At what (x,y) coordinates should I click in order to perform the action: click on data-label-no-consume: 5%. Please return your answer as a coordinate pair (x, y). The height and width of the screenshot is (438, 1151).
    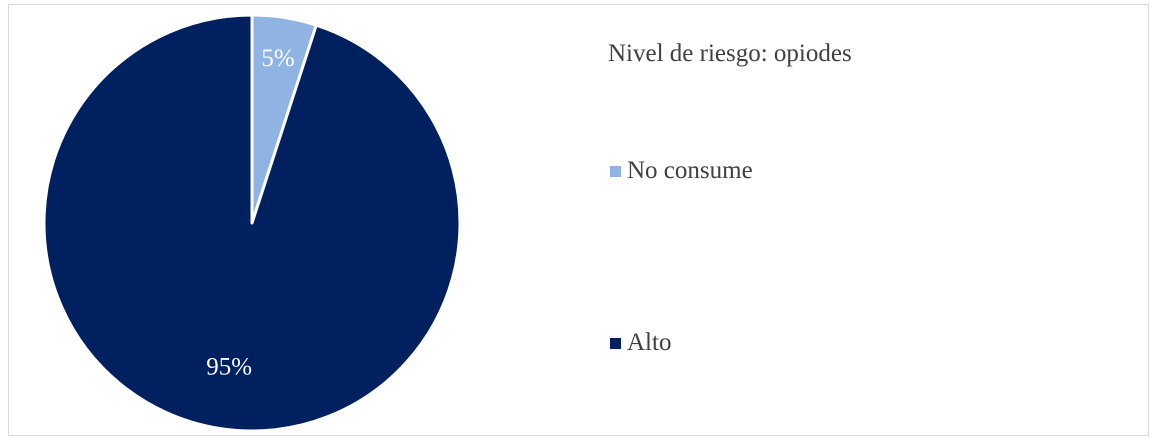
    Looking at the image, I should click on (277, 58).